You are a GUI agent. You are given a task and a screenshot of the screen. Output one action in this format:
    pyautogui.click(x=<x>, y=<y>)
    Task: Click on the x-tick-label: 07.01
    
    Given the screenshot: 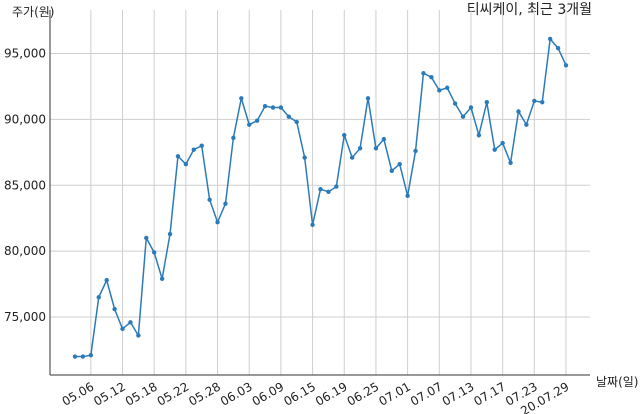 What is the action you would take?
    pyautogui.click(x=394, y=393)
    